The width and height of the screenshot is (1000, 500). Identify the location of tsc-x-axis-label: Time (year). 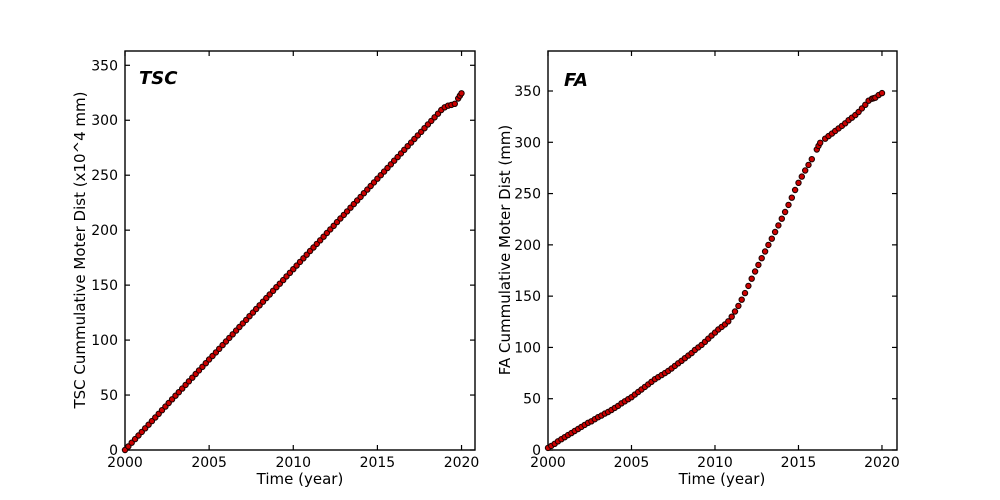
(300, 479).